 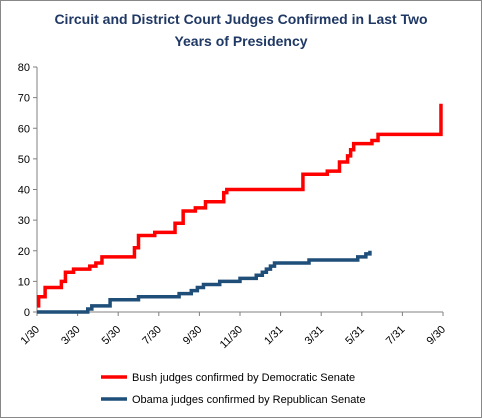 I want to click on y-tick-label: 10, so click(x=24, y=282).